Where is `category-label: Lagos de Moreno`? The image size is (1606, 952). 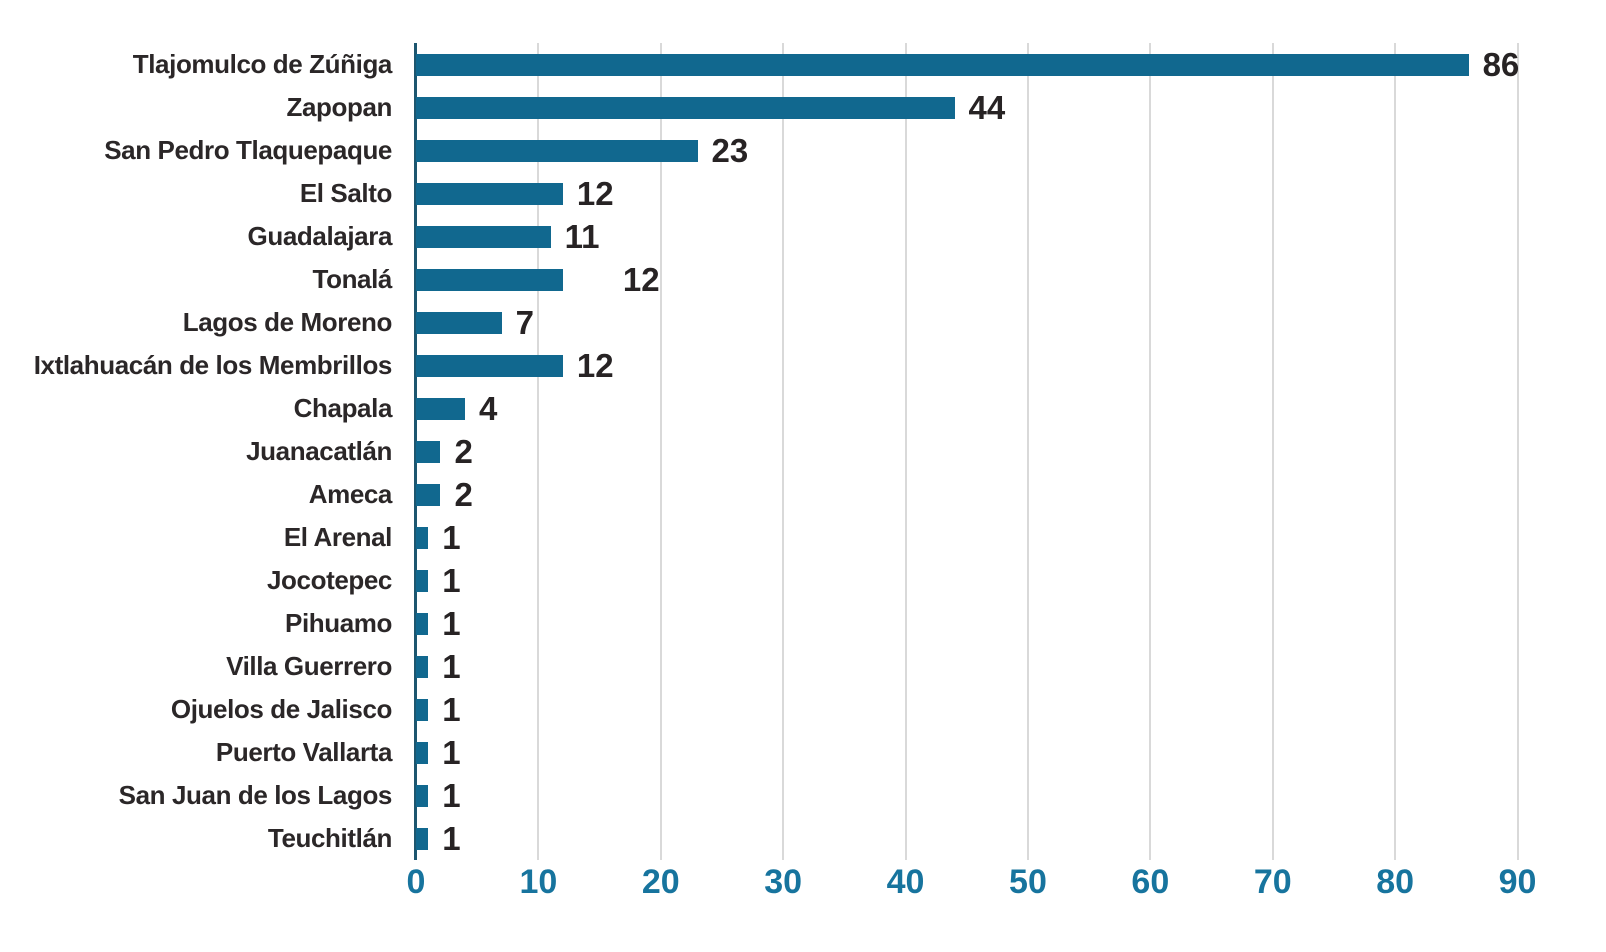 category-label: Lagos de Moreno is located at coordinates (287, 322).